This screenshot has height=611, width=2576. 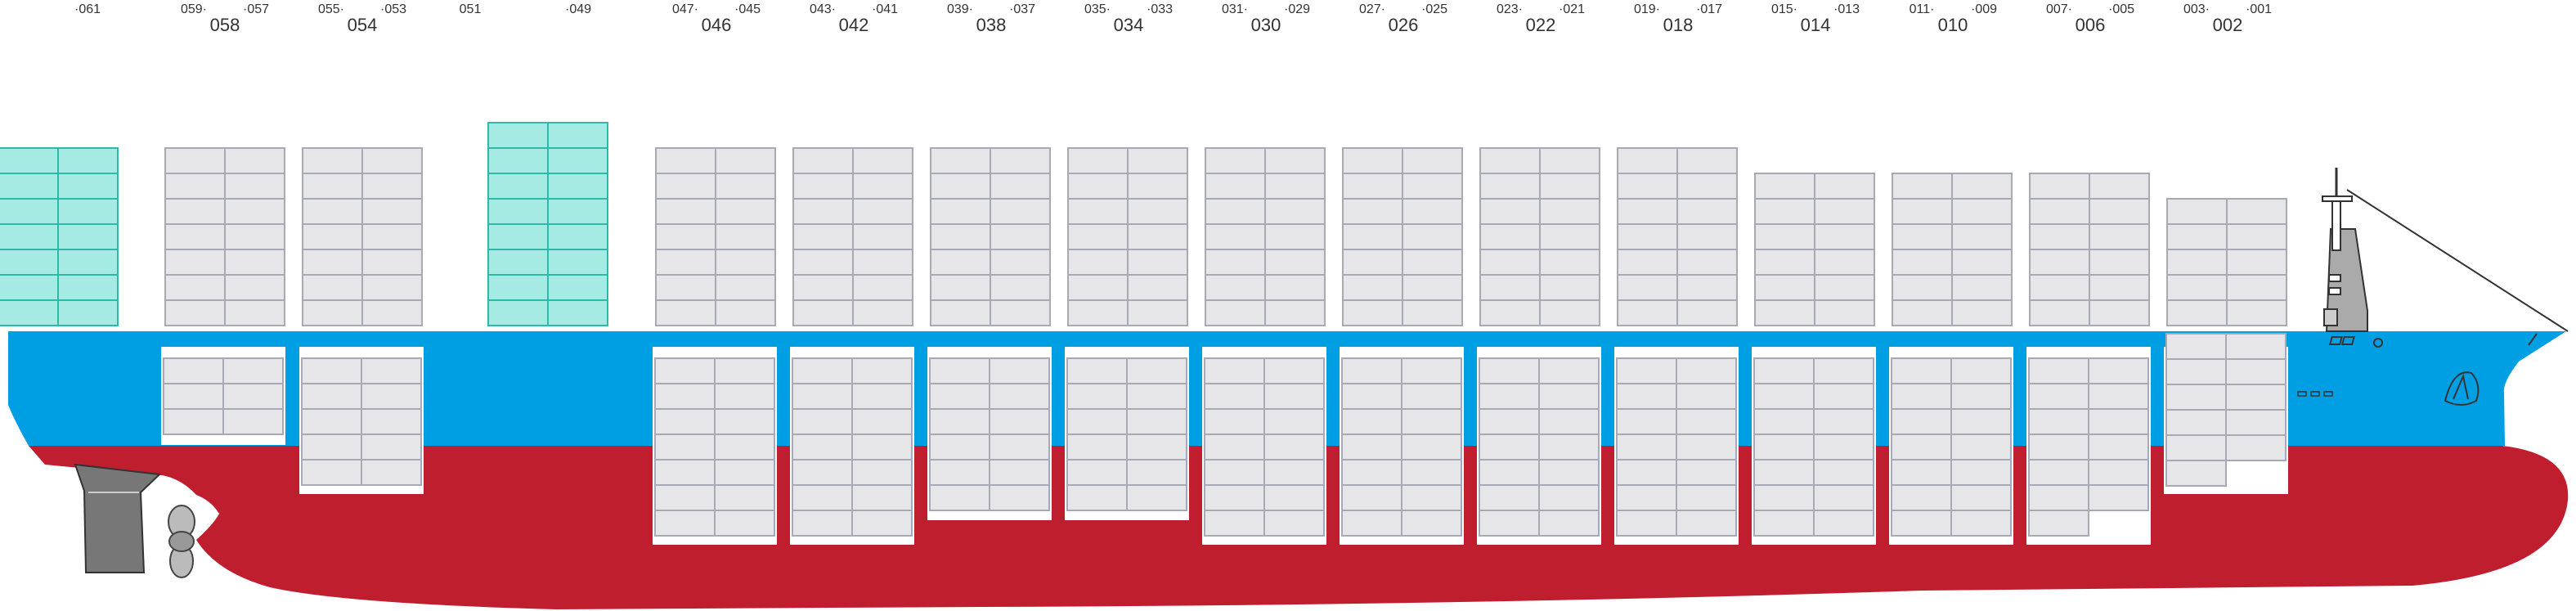 What do you see at coordinates (1982, 236) in the screenshot?
I see `deck-container-010-t4-c2` at bounding box center [1982, 236].